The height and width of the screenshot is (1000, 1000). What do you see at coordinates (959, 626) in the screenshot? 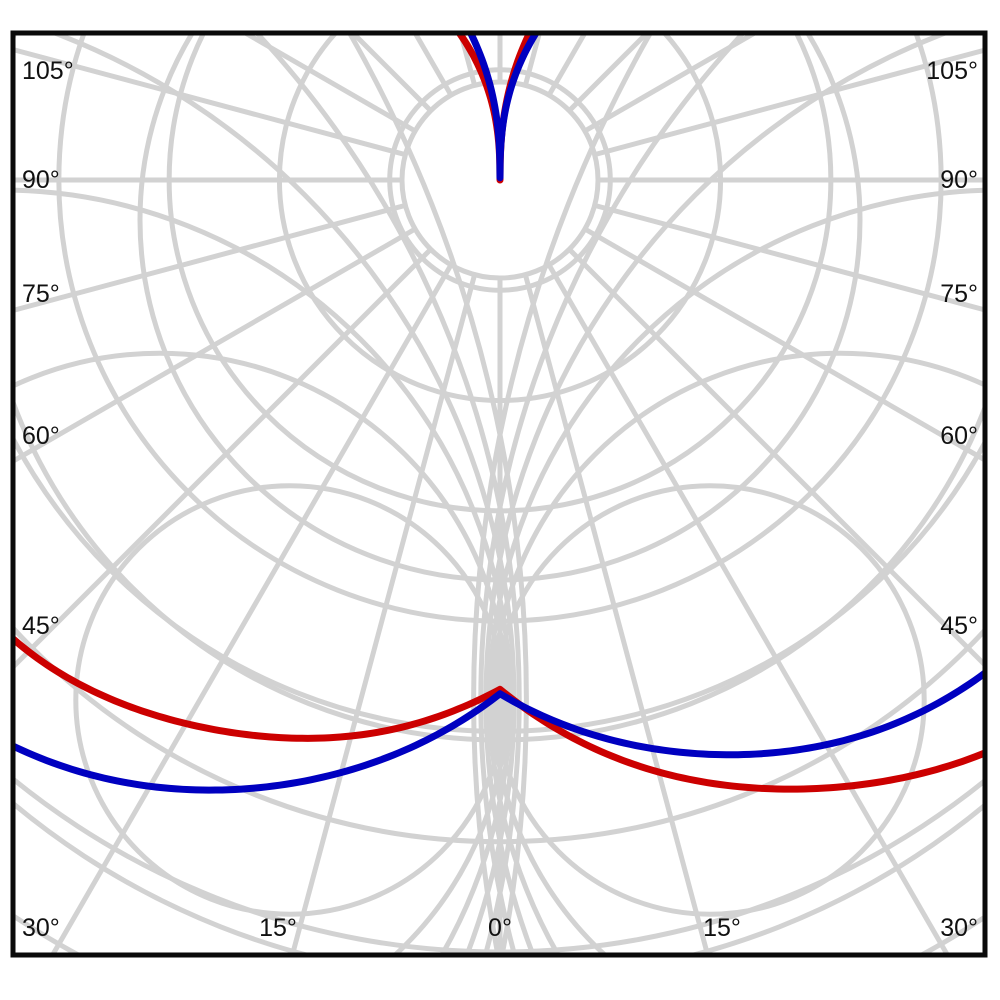
I see `angle-label-right-4: 45°` at bounding box center [959, 626].